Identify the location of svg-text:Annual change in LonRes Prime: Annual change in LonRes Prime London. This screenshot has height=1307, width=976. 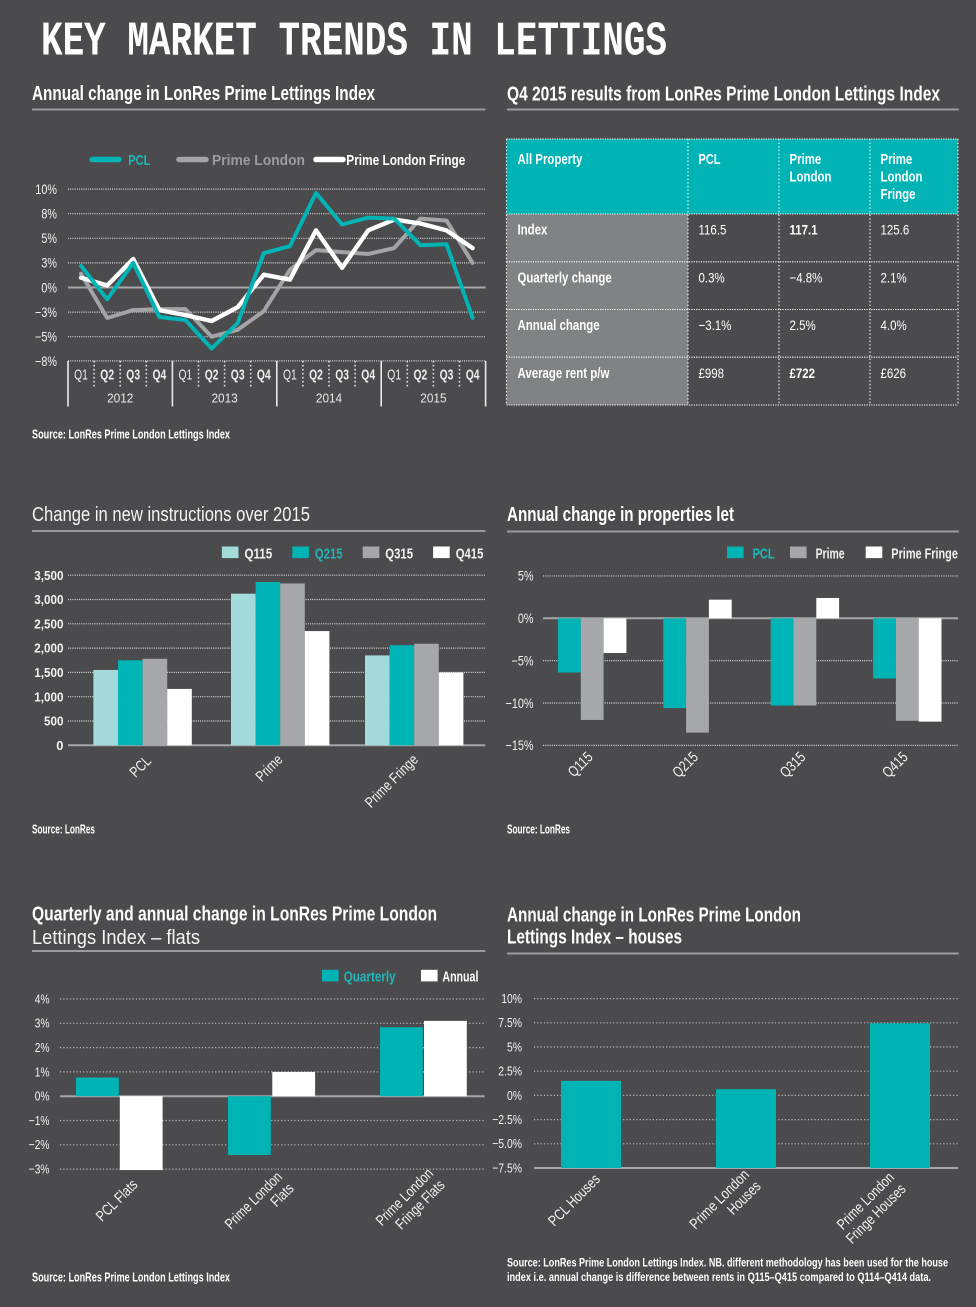
(654, 916).